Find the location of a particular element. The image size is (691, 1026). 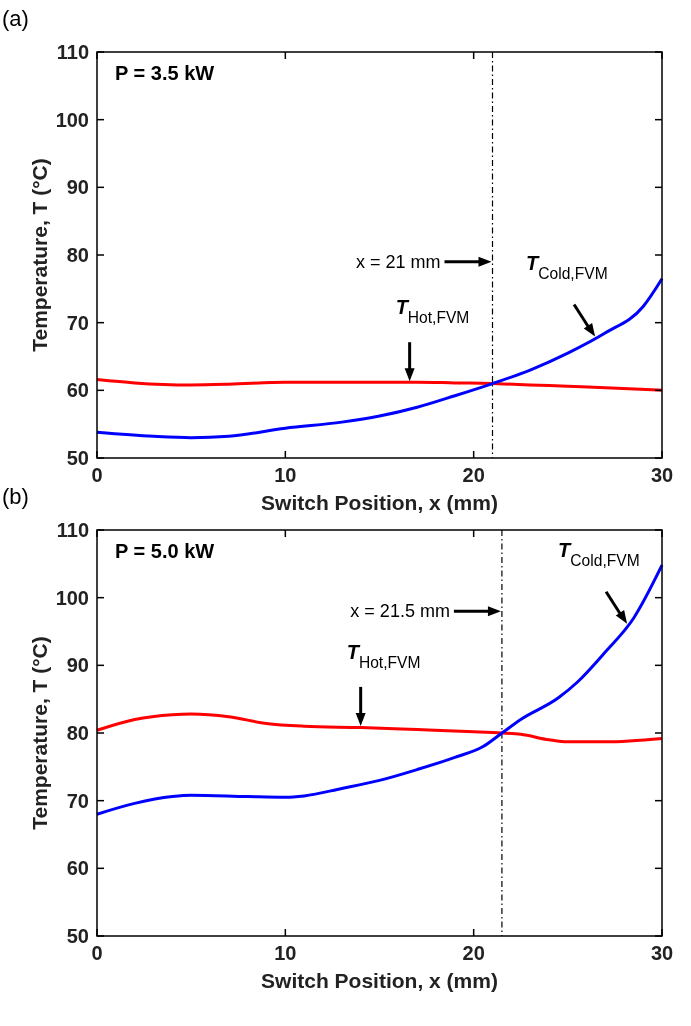

ref-line-label: x = 21.5 mm is located at coordinates (400, 611).